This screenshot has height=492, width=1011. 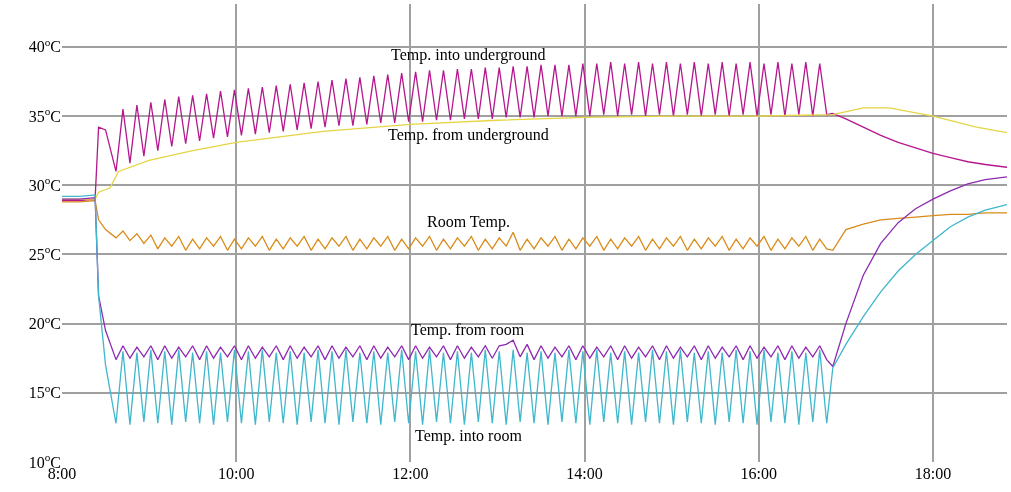 What do you see at coordinates (468, 330) in the screenshot?
I see `series-label: Temp. from room` at bounding box center [468, 330].